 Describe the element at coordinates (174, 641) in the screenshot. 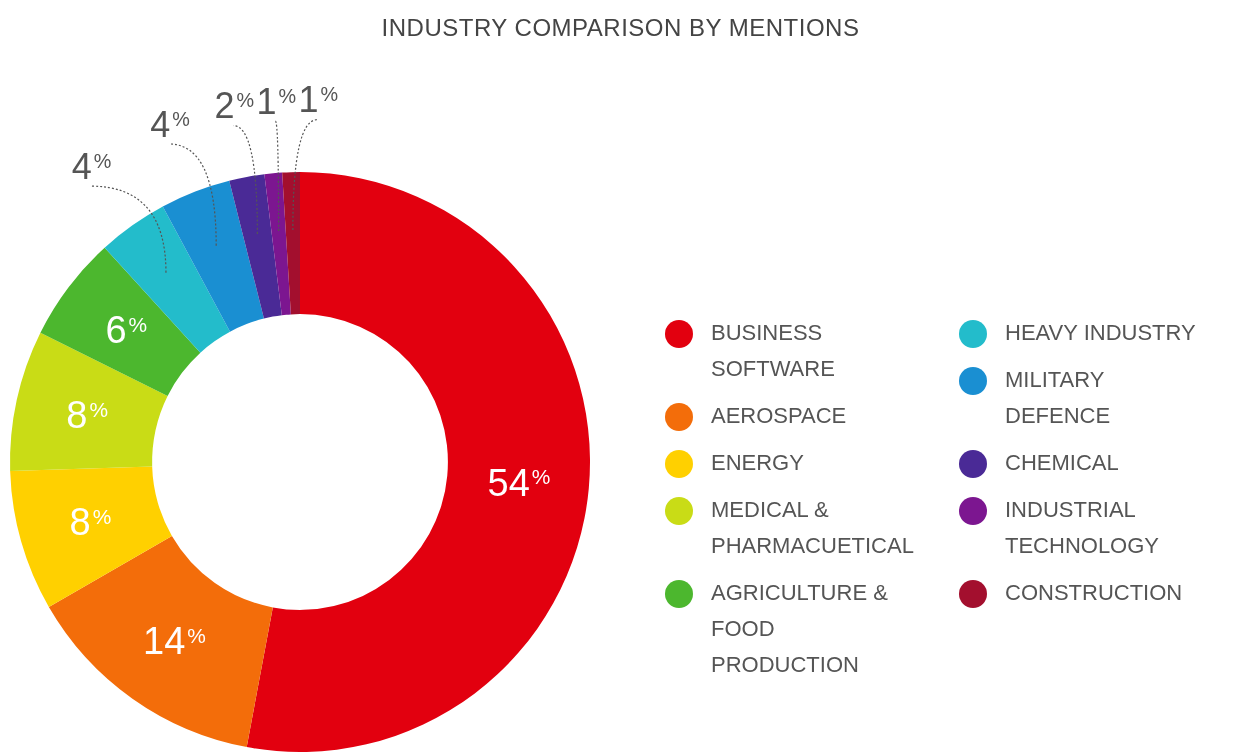

I see `data-label: 14%` at that location.